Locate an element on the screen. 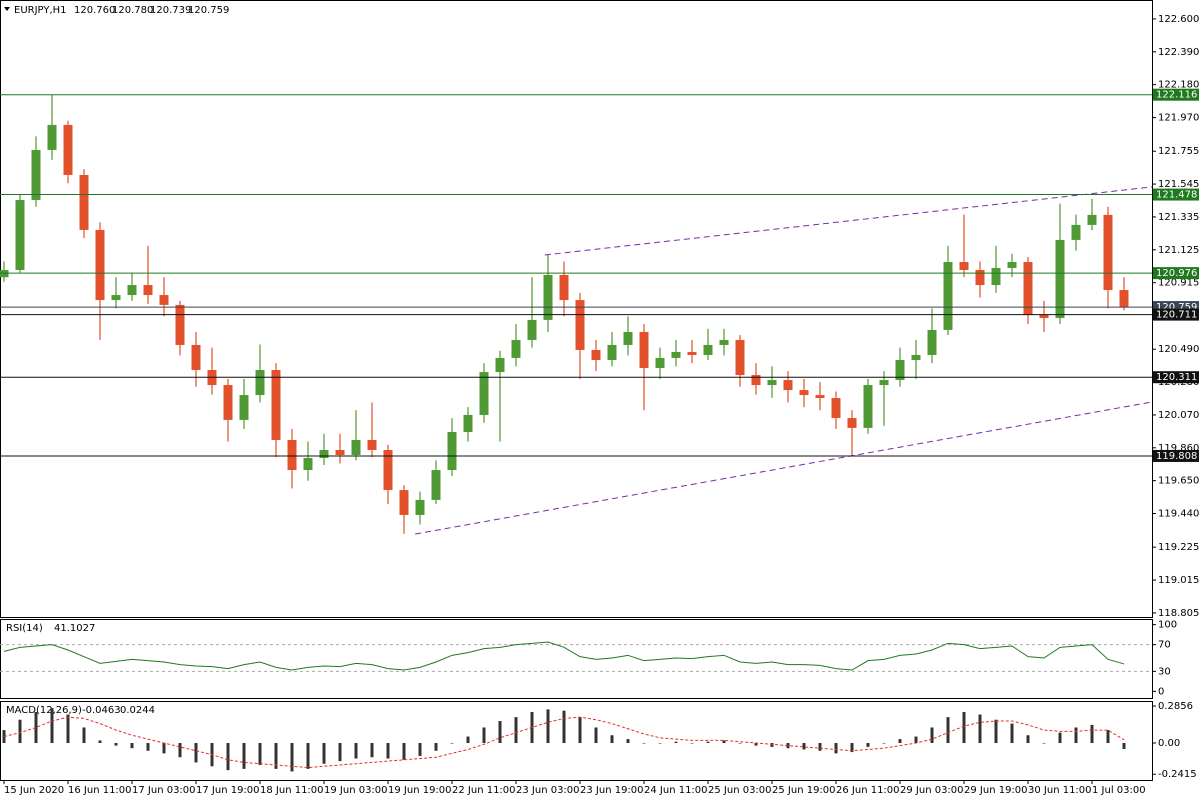 The height and width of the screenshot is (800, 1200). x-tick-label: 19 Jun 03:00 is located at coordinates (356, 790).